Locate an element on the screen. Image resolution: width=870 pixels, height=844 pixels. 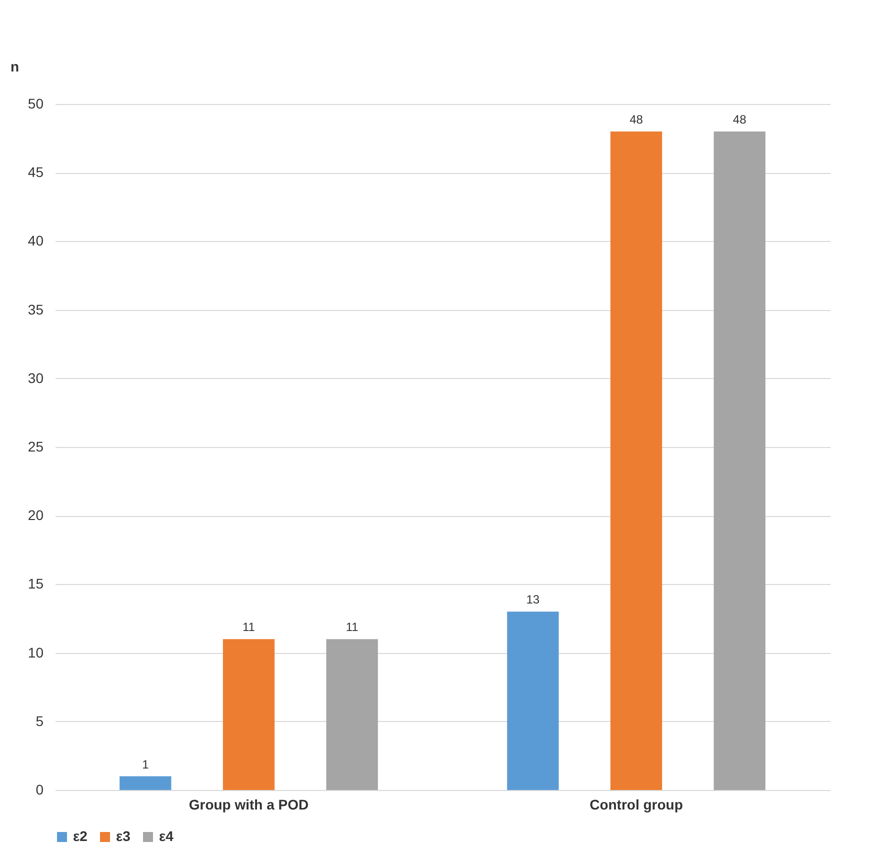
legend-label: ε3 is located at coordinates (123, 836).